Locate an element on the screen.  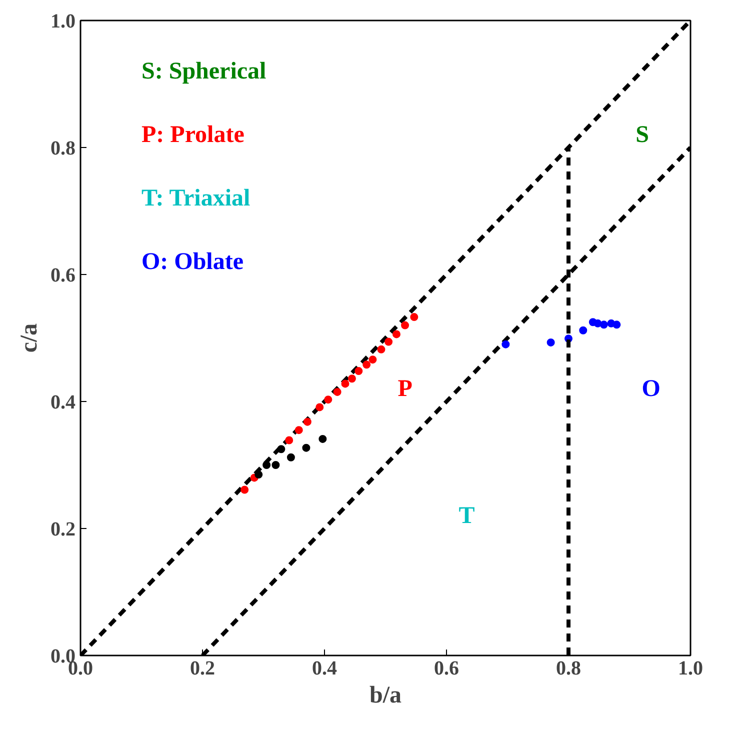
y-tick-label: 1.0 is located at coordinates (63, 21).